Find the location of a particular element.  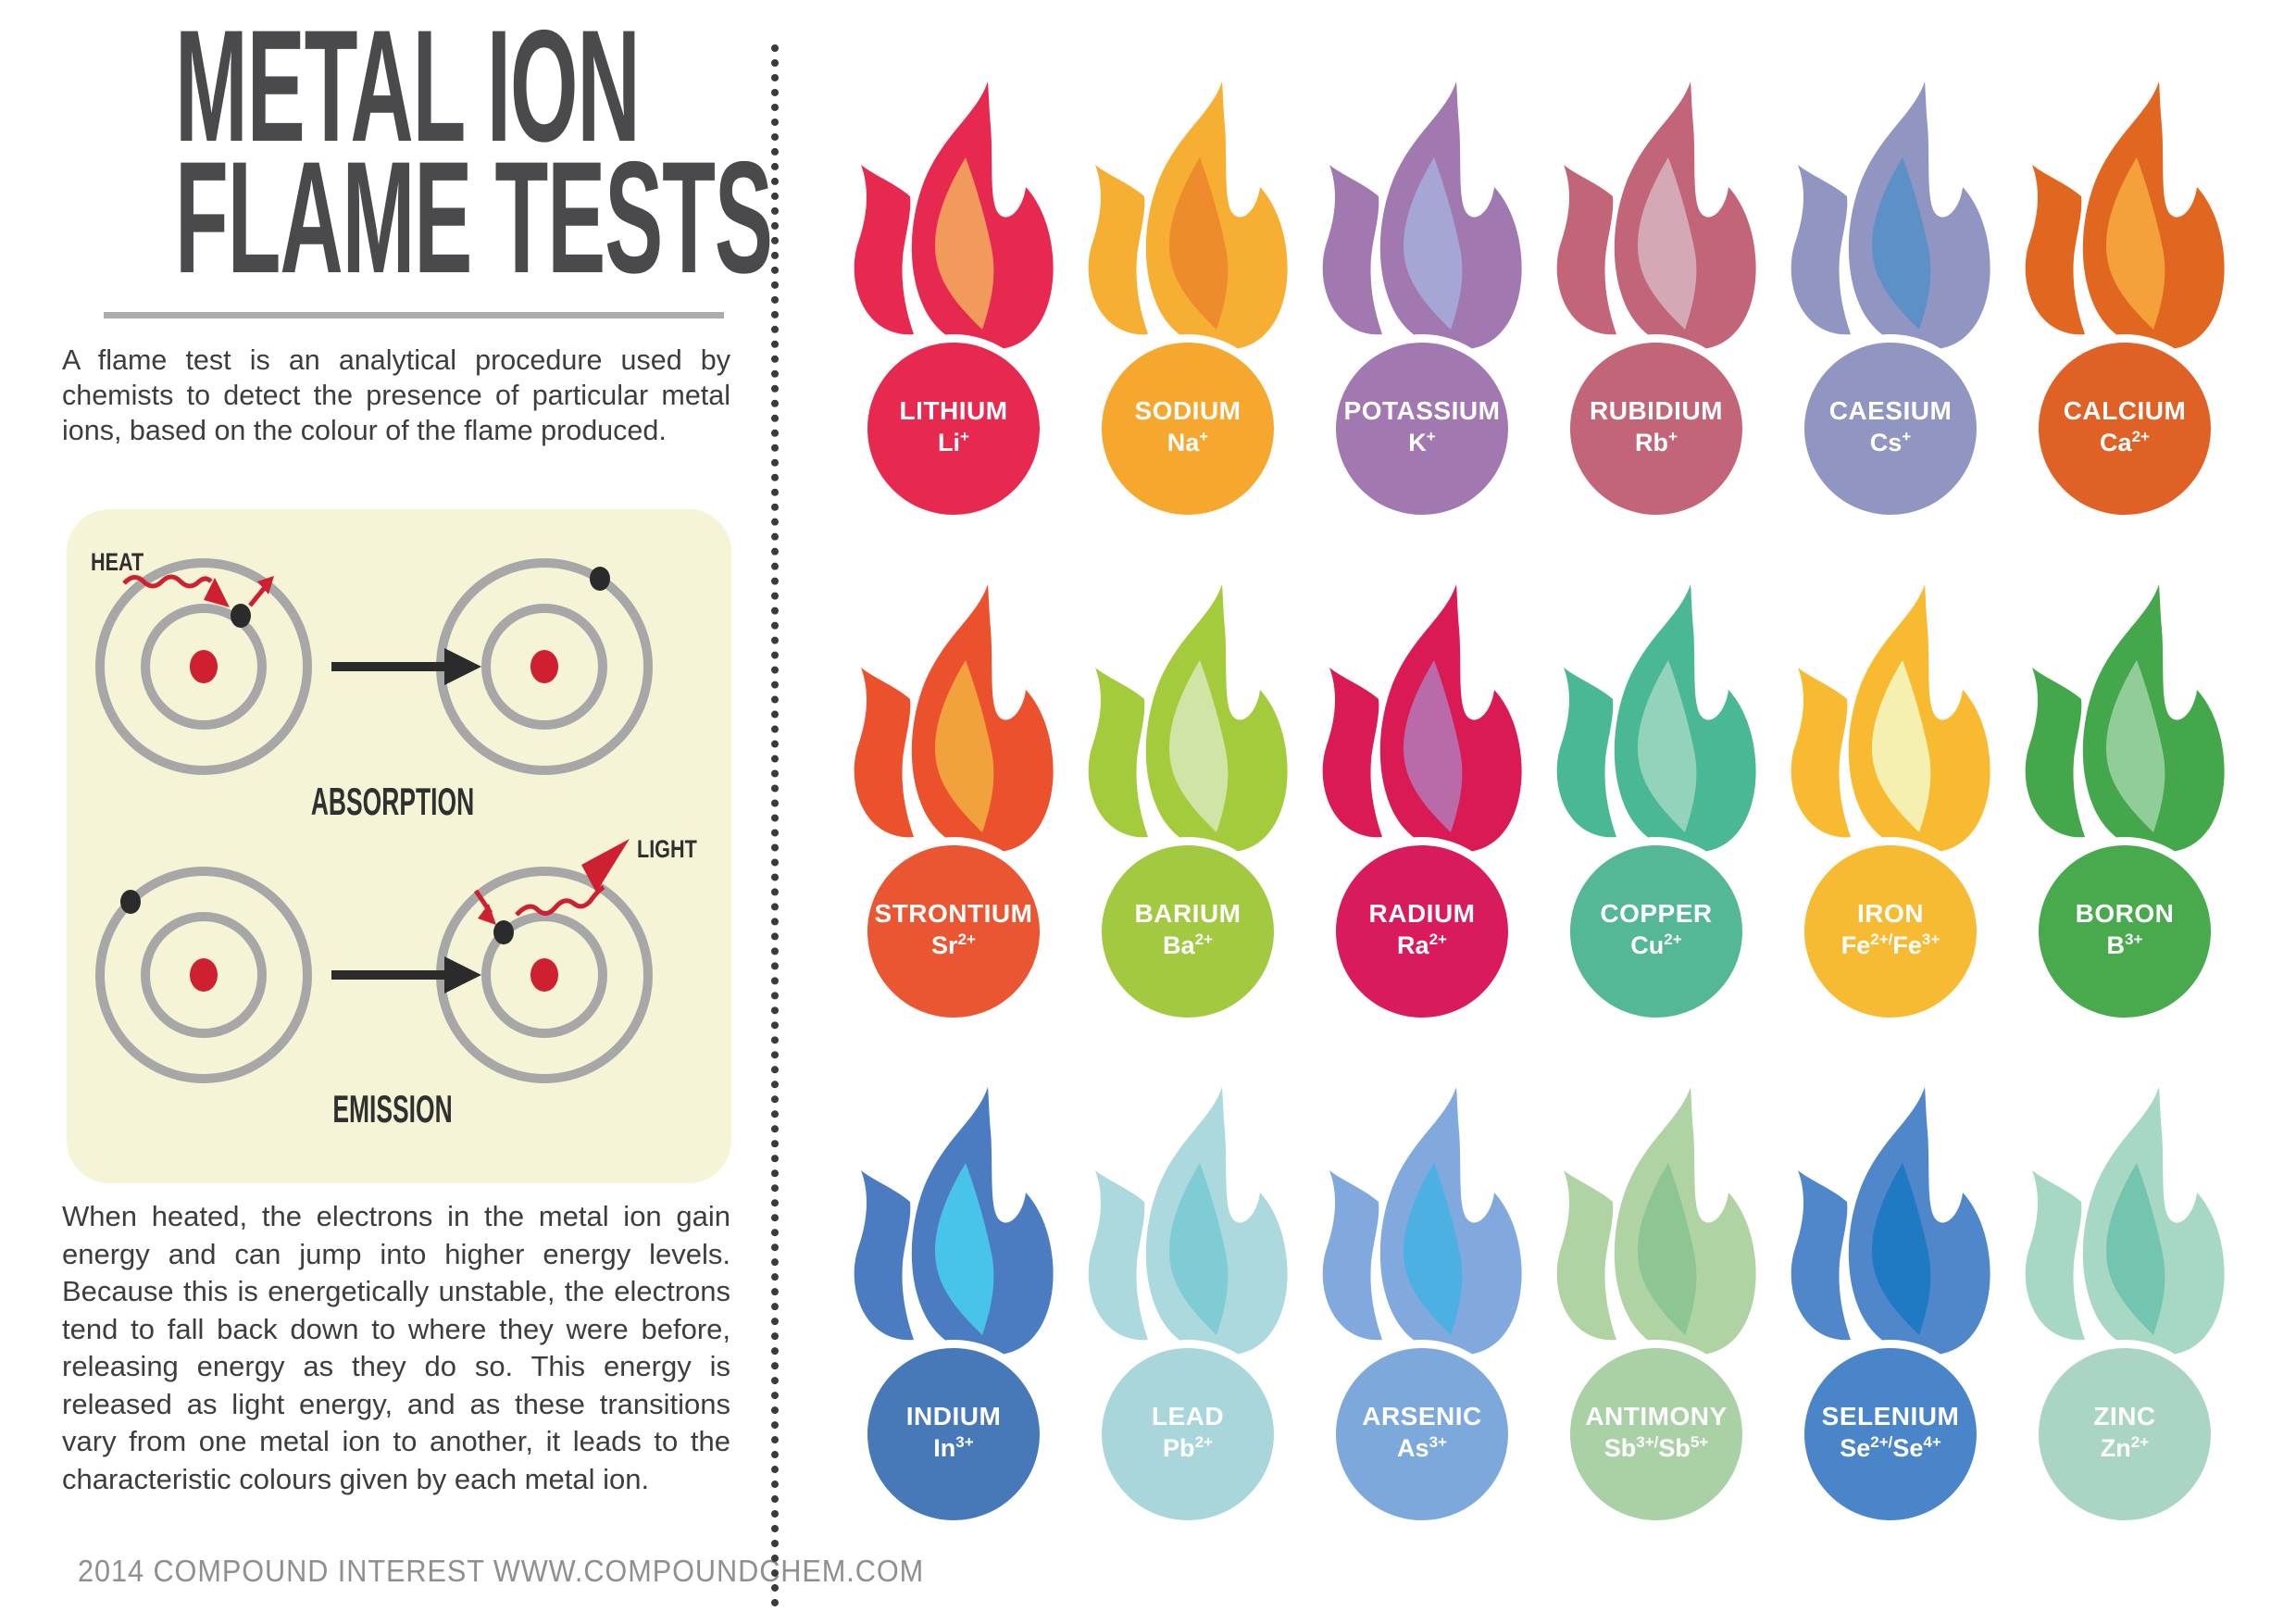

element-formula: Ba2+ is located at coordinates (1188, 945).